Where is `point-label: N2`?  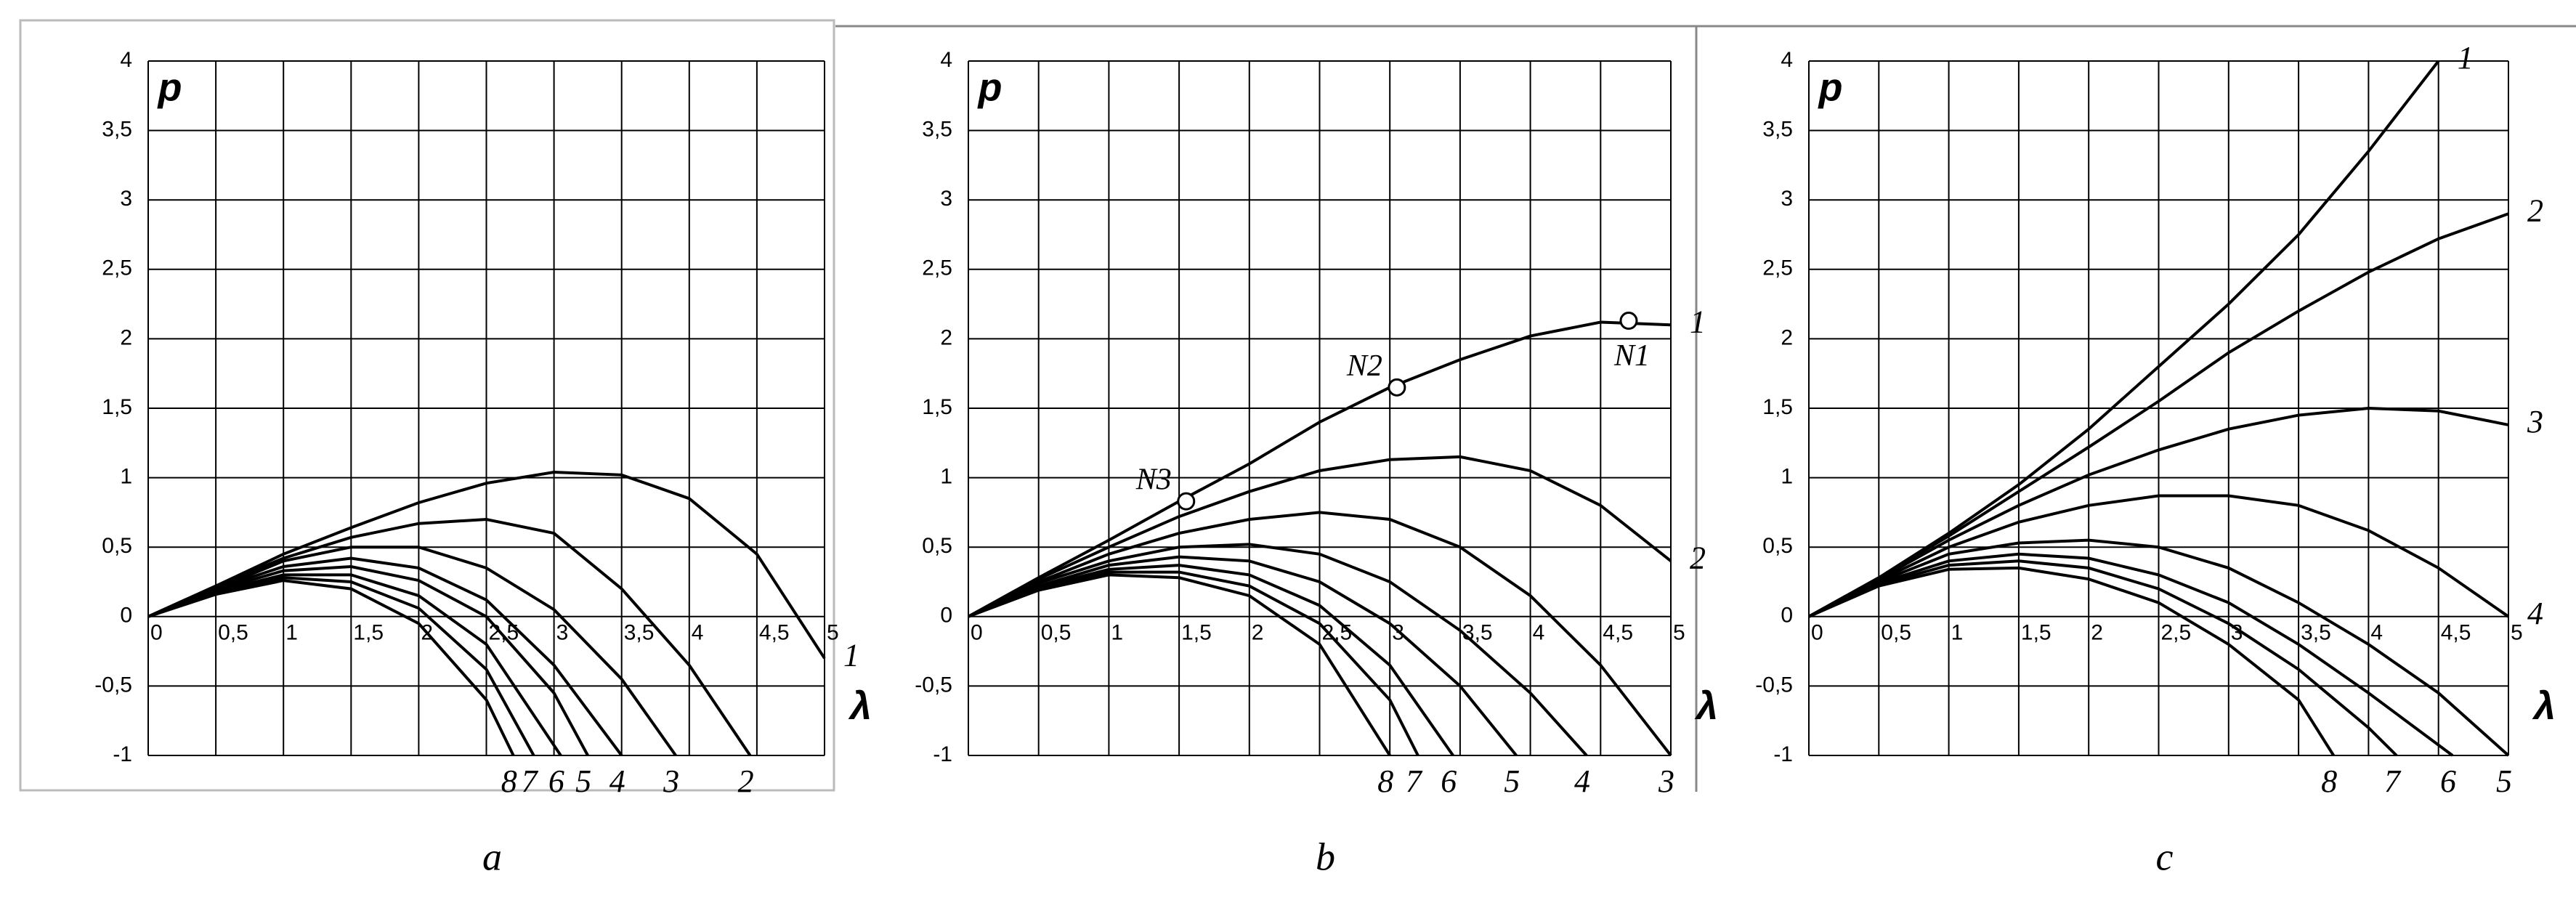
point-label: N2 is located at coordinates (1364, 366).